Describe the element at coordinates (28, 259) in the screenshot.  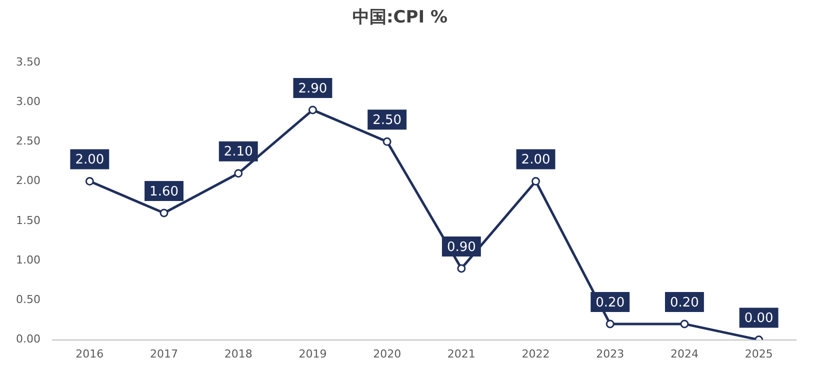
I see `y-tick-label: 1.00` at that location.